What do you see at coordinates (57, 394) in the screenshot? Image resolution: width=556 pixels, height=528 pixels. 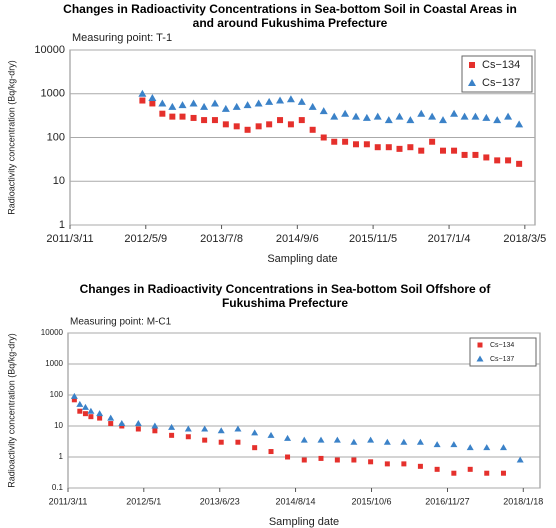 I see `y-tick-label: 100` at bounding box center [57, 394].